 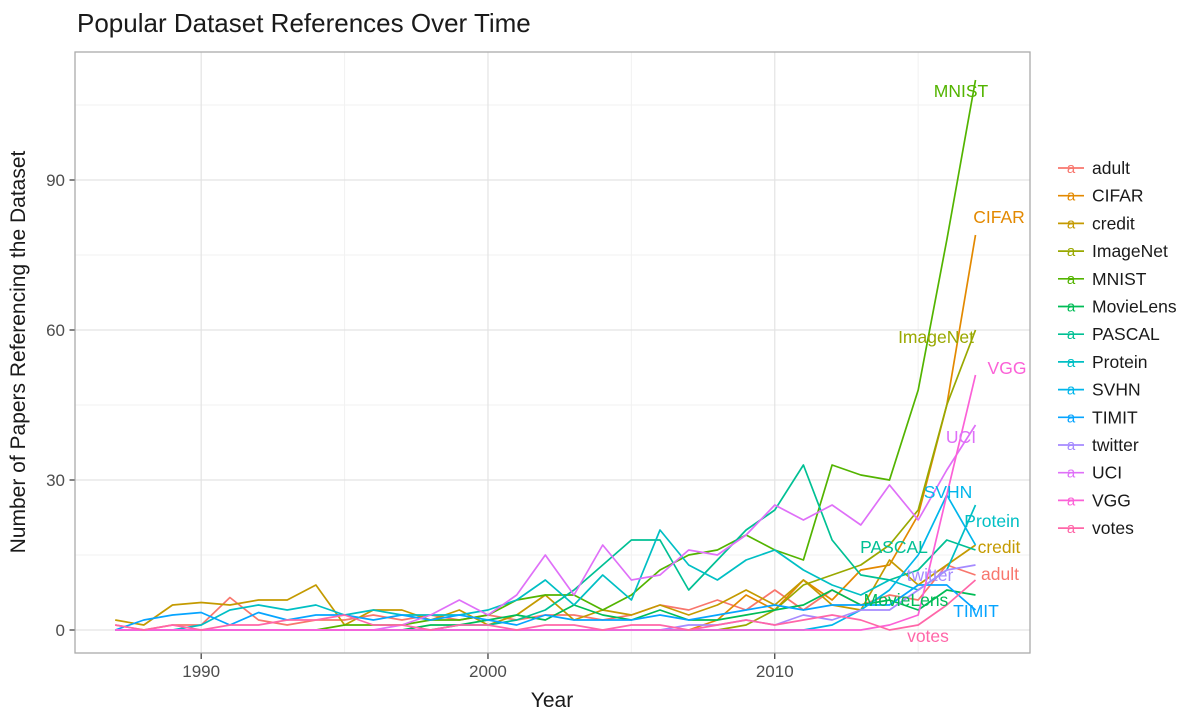 I want to click on legend-key-glyph-SVHN: a, so click(x=1071, y=390).